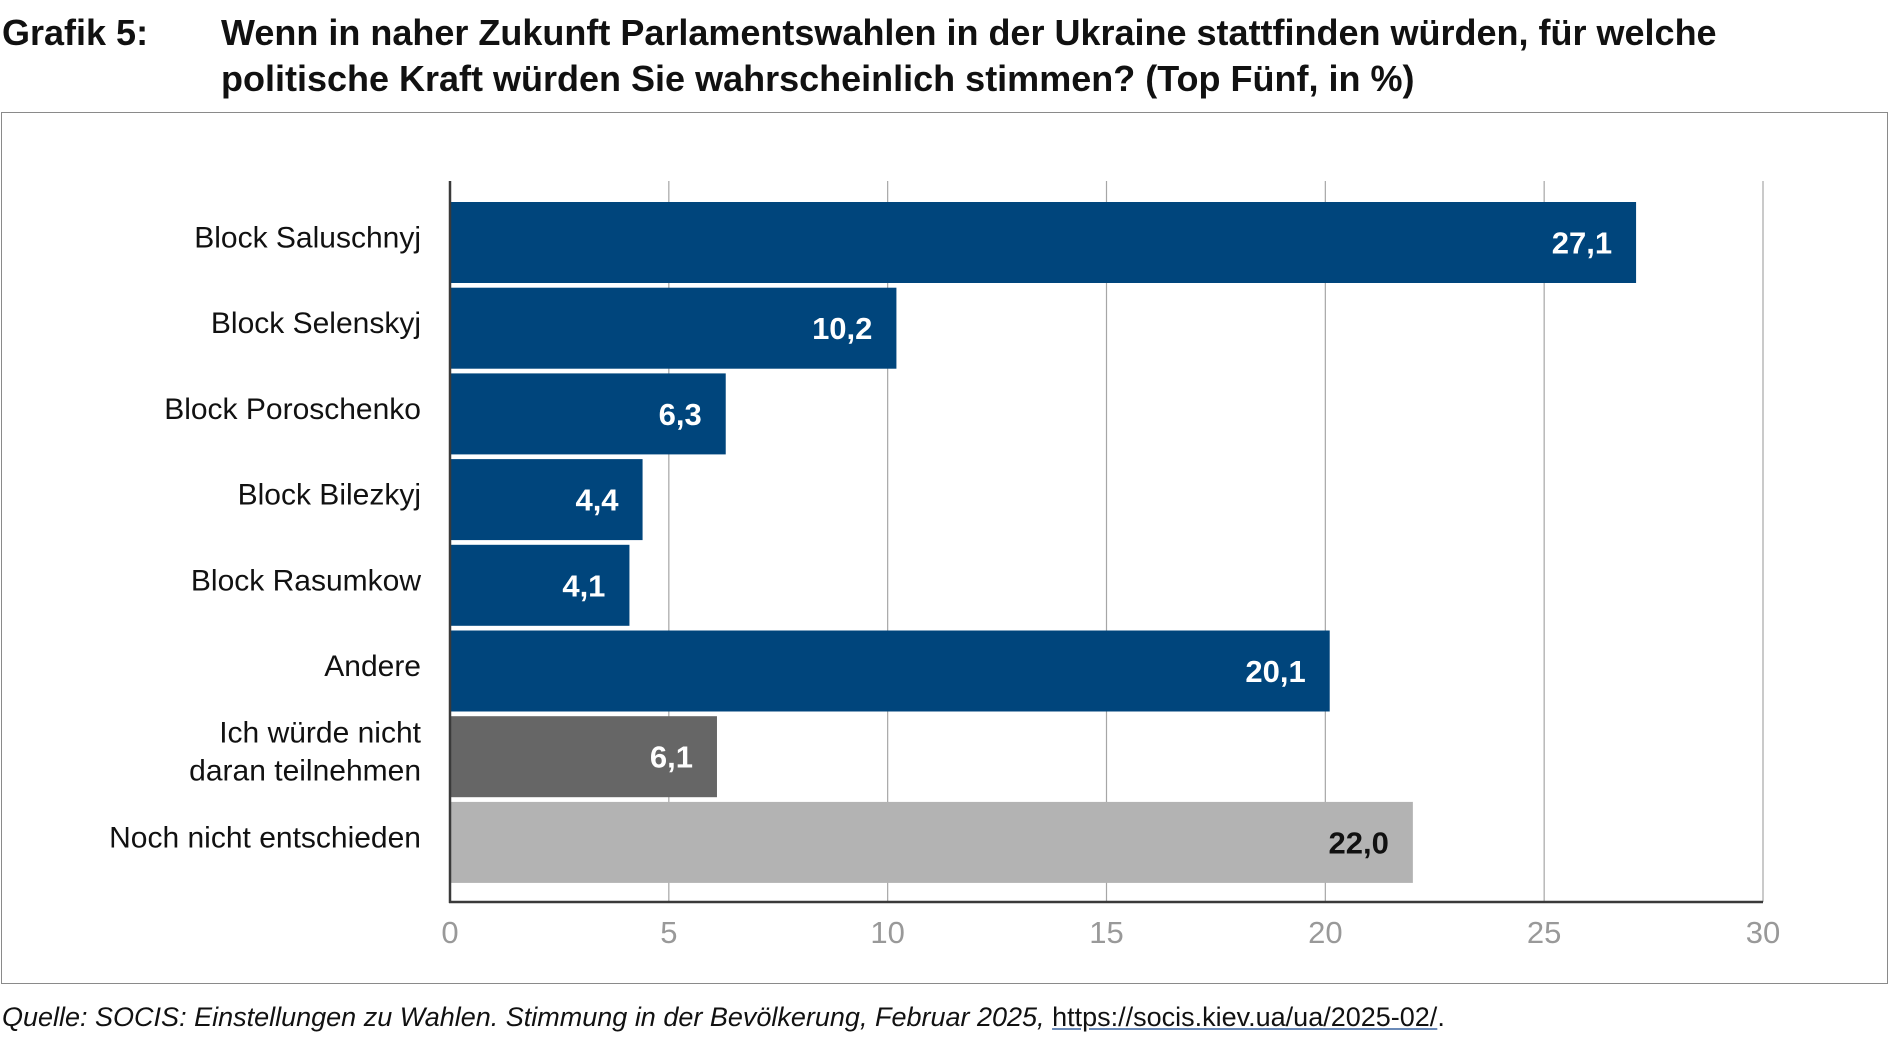  What do you see at coordinates (265, 837) in the screenshot?
I see `category-label-7: Noch nicht entschieden` at bounding box center [265, 837].